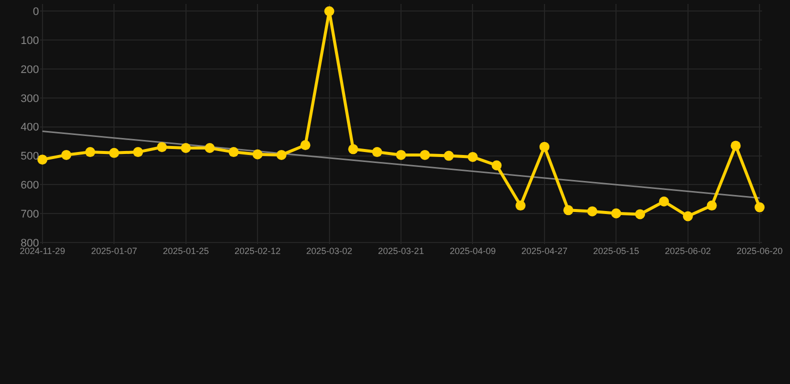 The height and width of the screenshot is (384, 790). Describe the element at coordinates (257, 251) in the screenshot. I see `x-tick-label: 2025-02-12` at that location.